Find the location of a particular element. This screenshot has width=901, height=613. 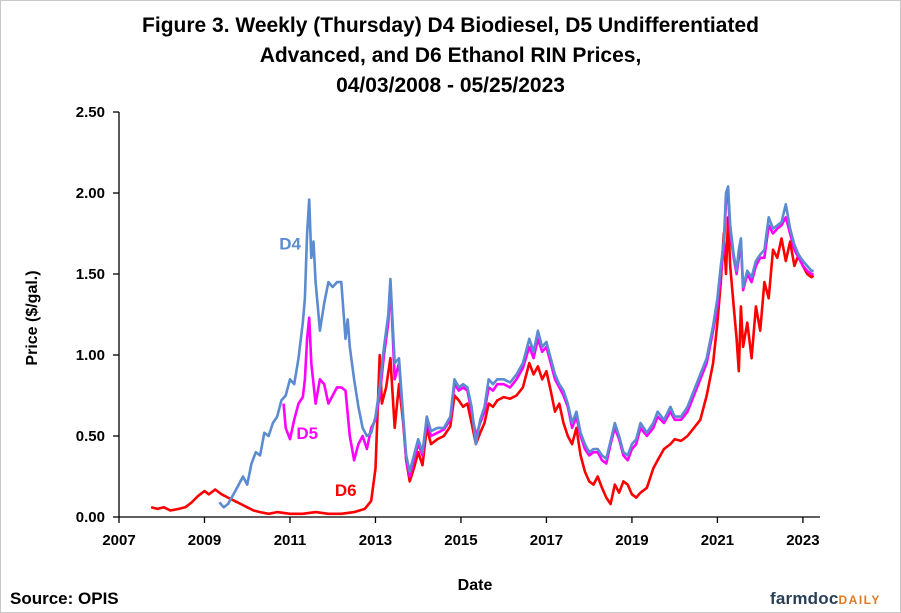

series-label-d4: D4 is located at coordinates (290, 244).